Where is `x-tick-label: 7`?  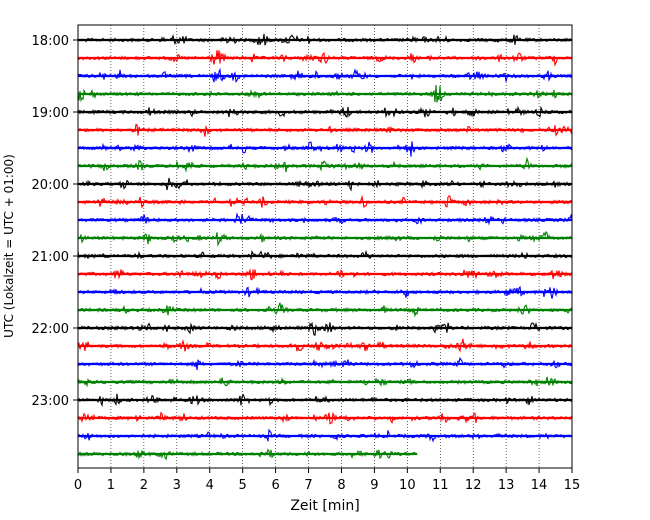
x-tick-label: 7 is located at coordinates (308, 485).